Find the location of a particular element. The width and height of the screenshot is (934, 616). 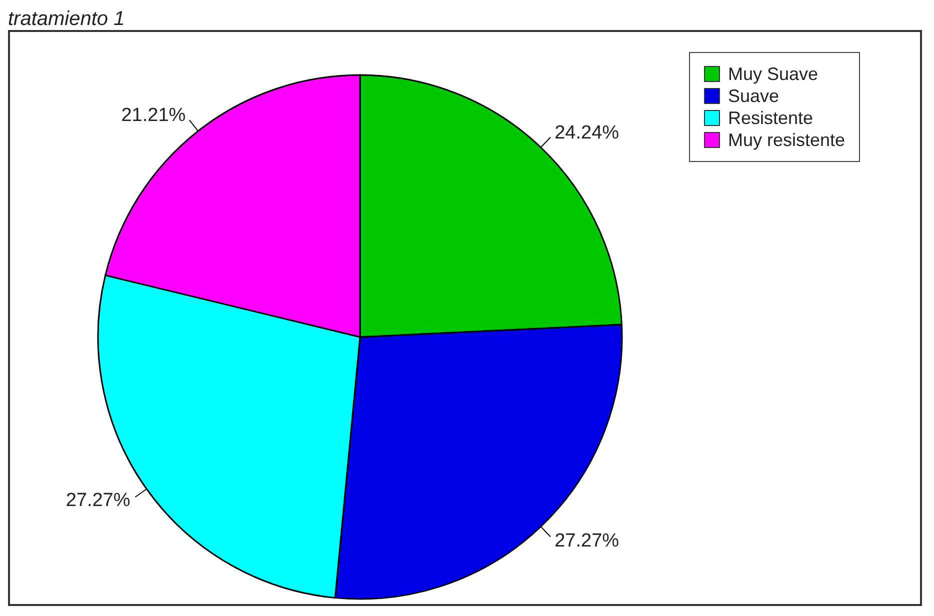

data-label: 24.24% is located at coordinates (587, 133).